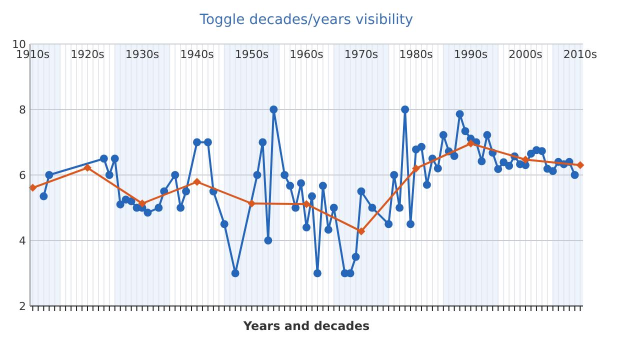  I want to click on y-tick-label: 6, so click(22, 175).